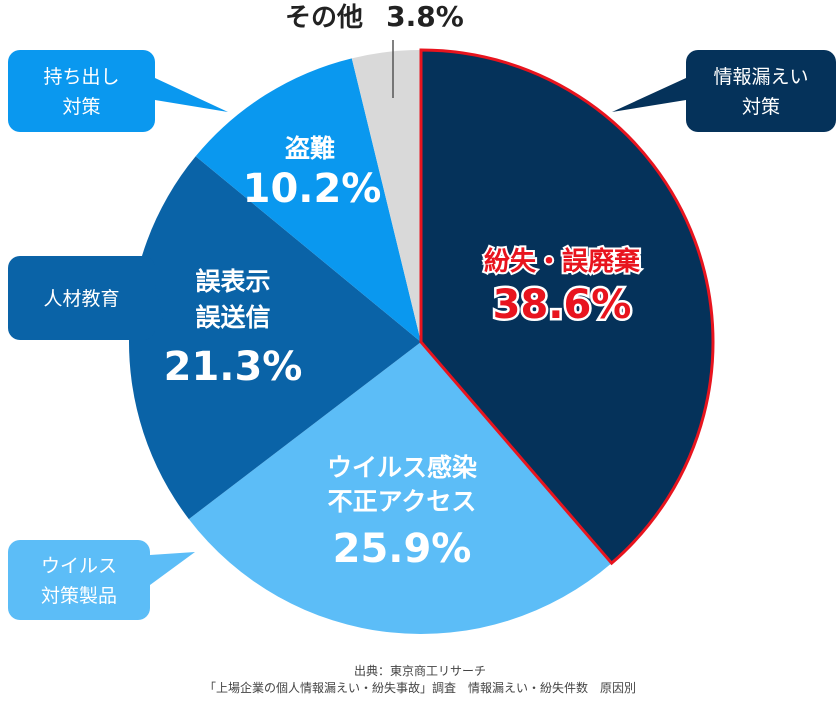 The image size is (840, 707). I want to click on source-line-1: 出典：東京商工リサーチ, so click(419, 671).